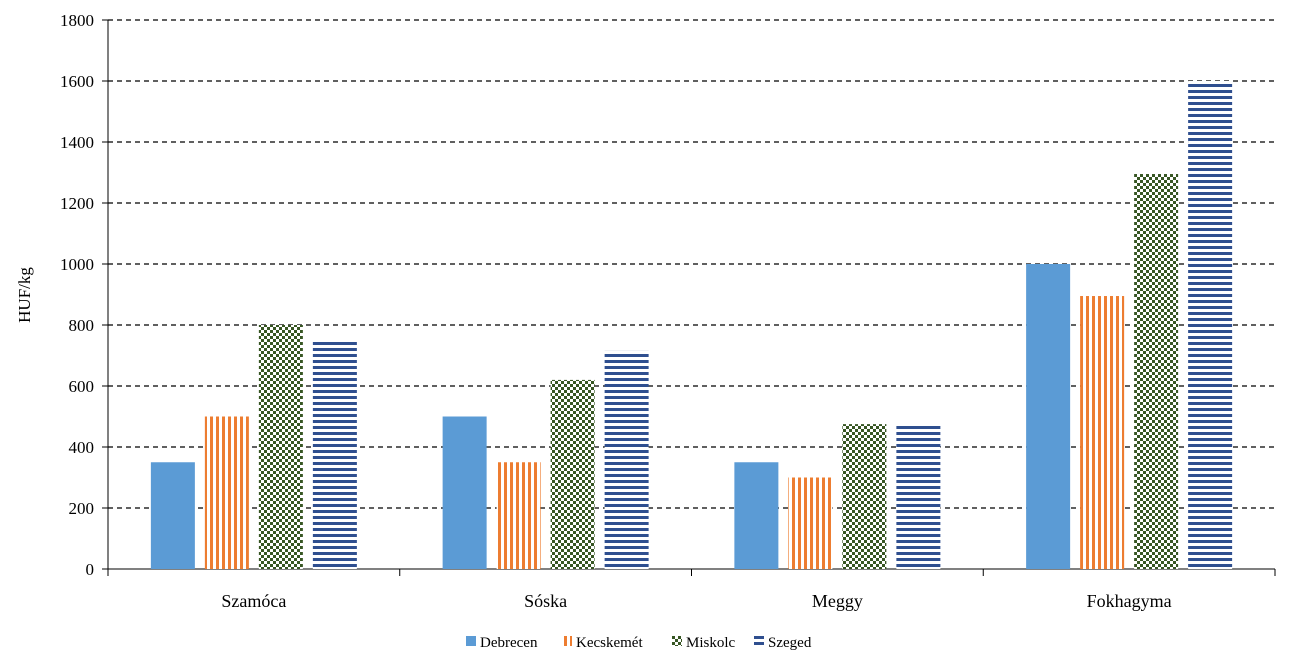 This screenshot has height=657, width=1290. What do you see at coordinates (334, 455) in the screenshot?
I see `bar-szeged-szamóca` at bounding box center [334, 455].